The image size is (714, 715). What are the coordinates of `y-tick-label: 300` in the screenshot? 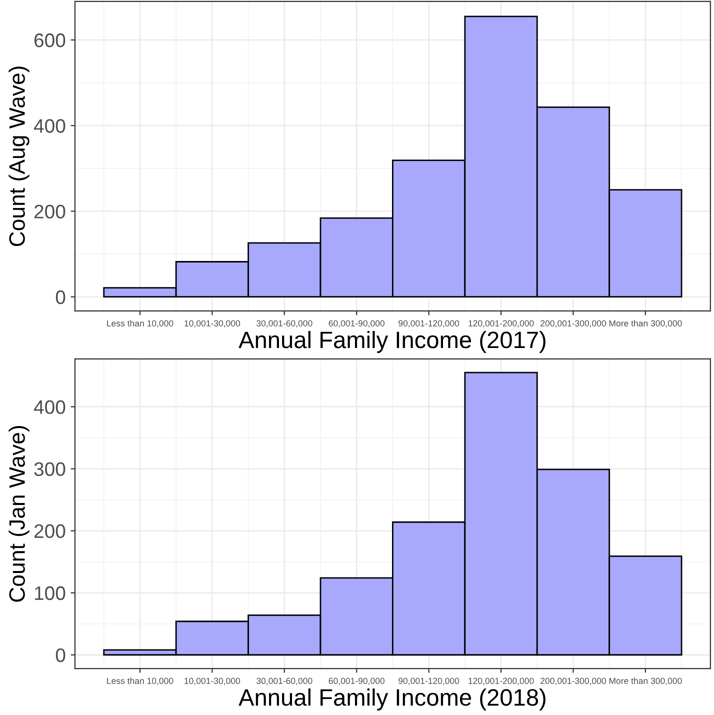 It's located at (50, 469).